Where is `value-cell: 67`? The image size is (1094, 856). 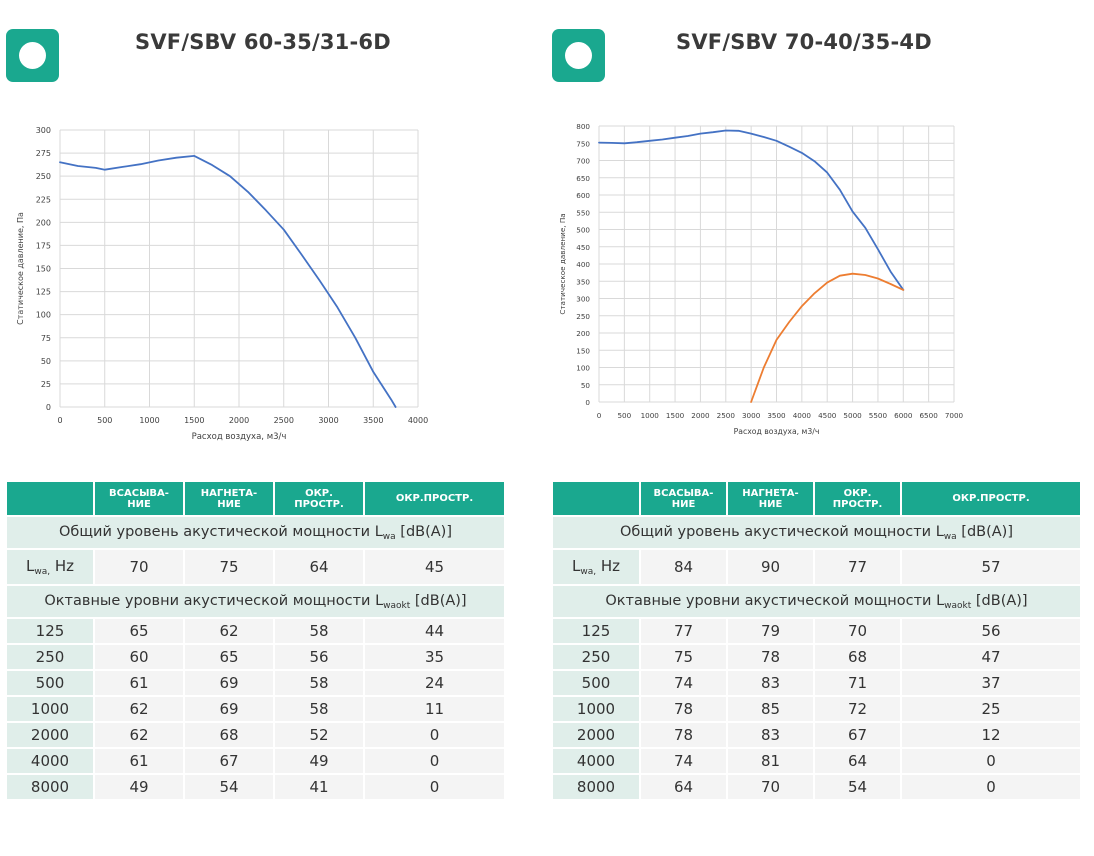
value-cell: 67 is located at coordinates (857, 735).